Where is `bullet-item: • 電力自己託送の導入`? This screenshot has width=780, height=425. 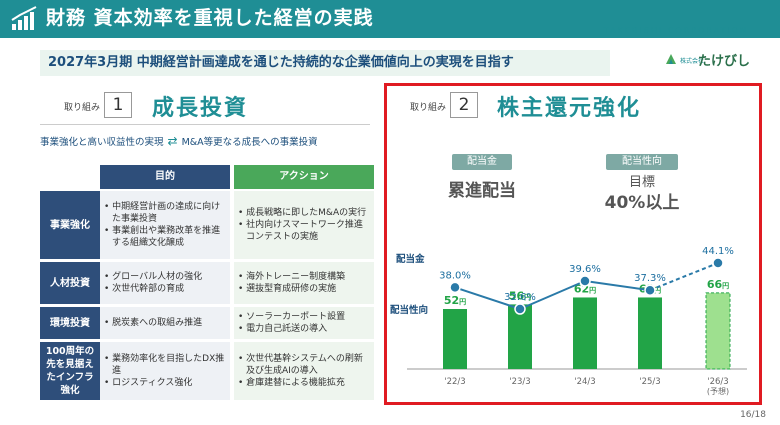
bullet-item: • 電力自己託送の導入 is located at coordinates (283, 329).